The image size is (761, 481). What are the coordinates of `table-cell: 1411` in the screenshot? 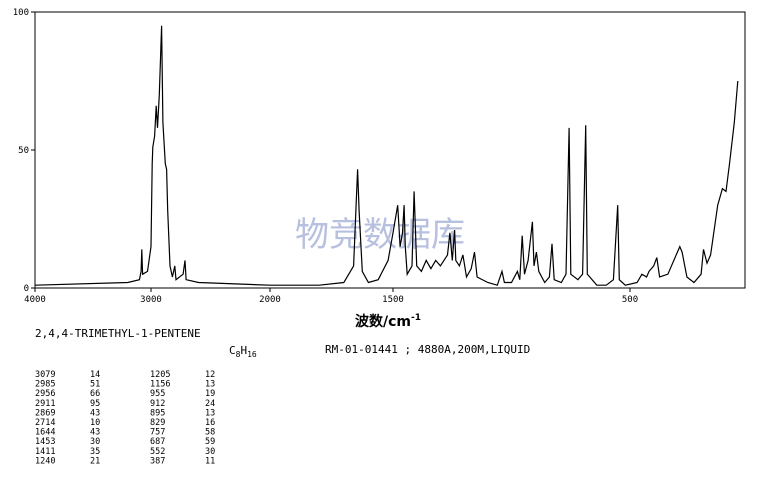 It's located at (45, 452).